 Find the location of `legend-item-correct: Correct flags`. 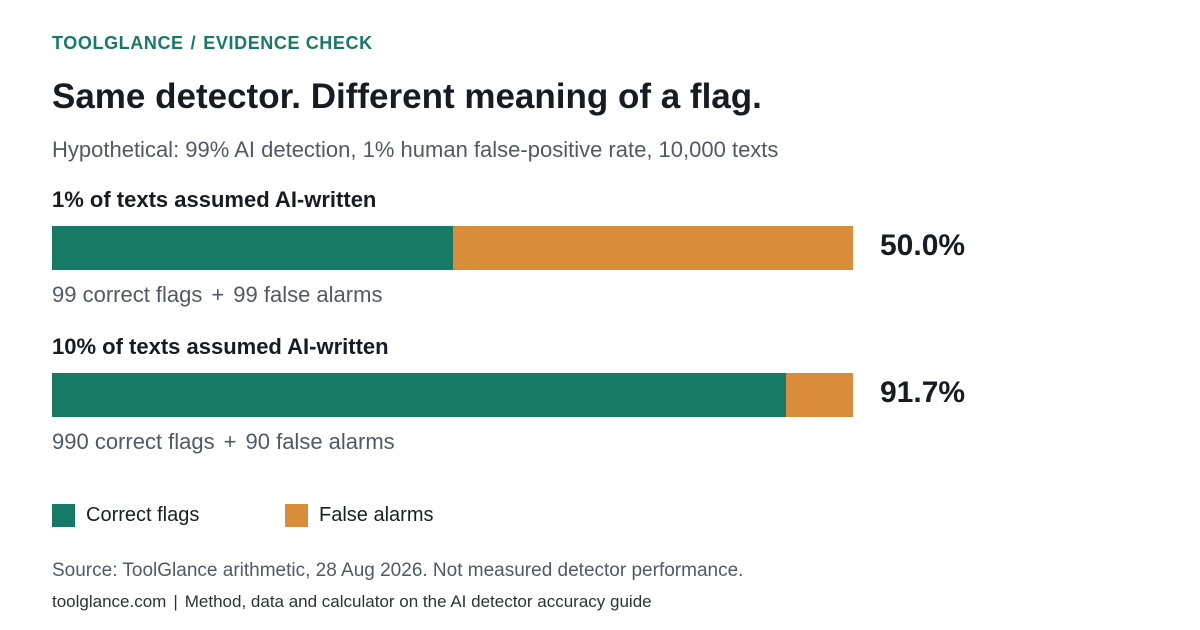

legend-item-correct: Correct flags is located at coordinates (125, 515).